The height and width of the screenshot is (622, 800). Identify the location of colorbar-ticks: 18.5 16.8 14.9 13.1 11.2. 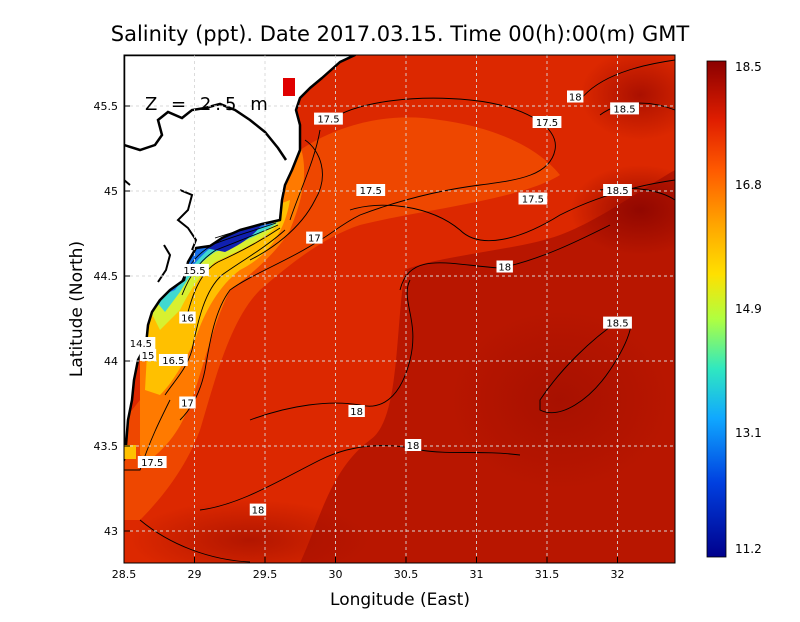
(748, 308).